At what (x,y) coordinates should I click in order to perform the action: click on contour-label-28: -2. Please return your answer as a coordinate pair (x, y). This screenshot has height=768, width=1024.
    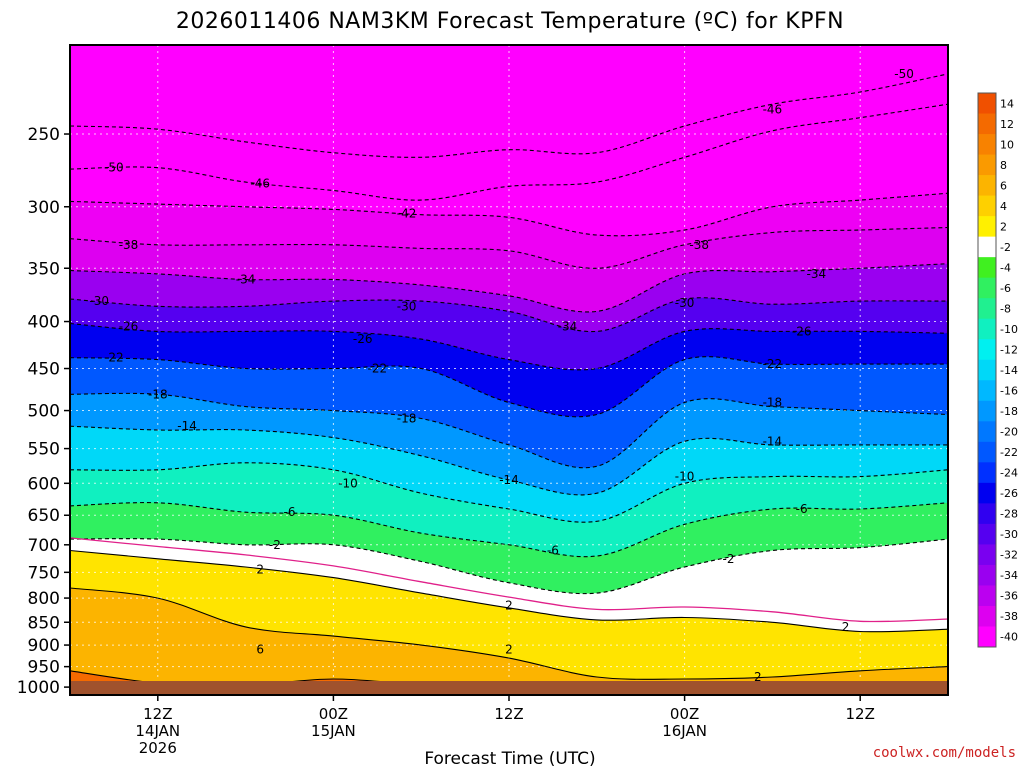
    Looking at the image, I should click on (275, 545).